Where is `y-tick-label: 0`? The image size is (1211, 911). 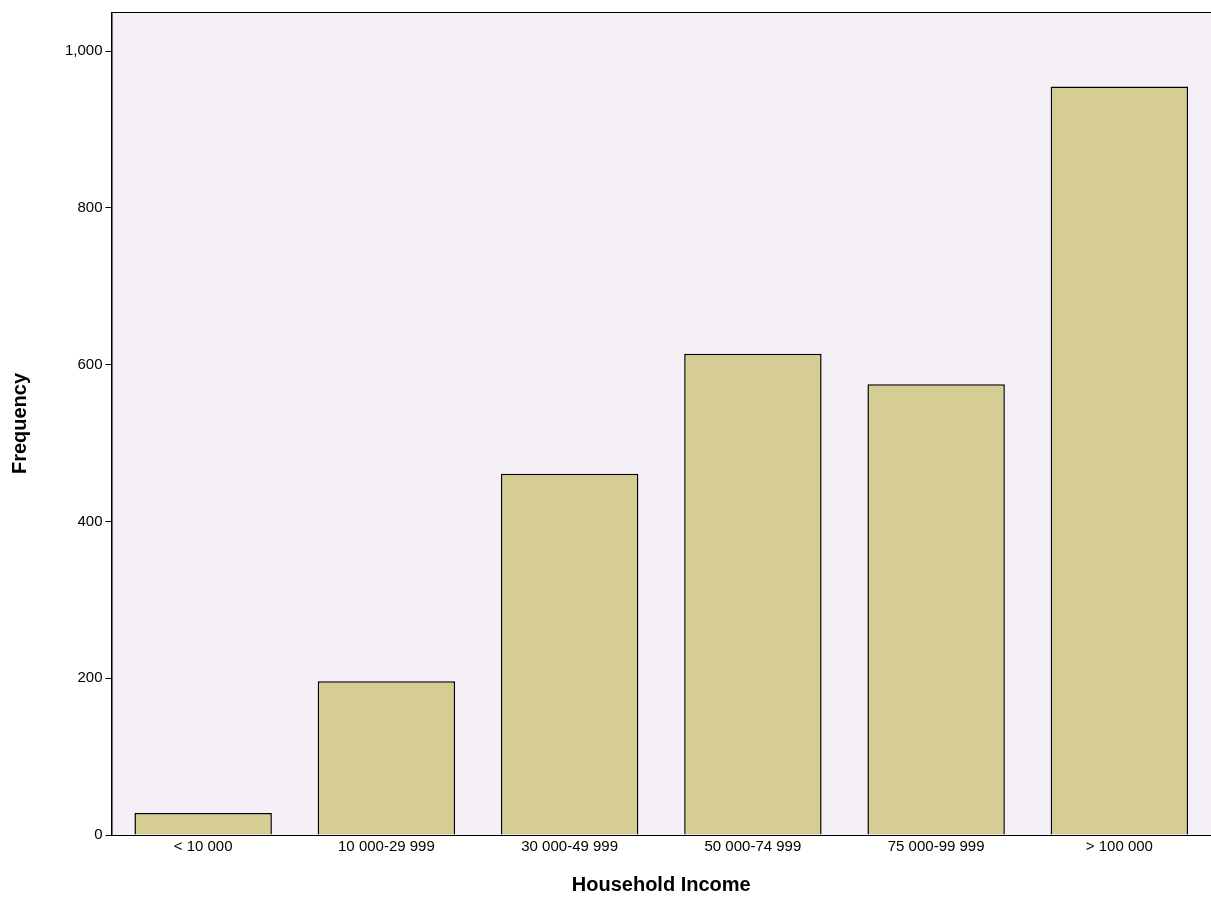
y-tick-label: 0 is located at coordinates (98, 834).